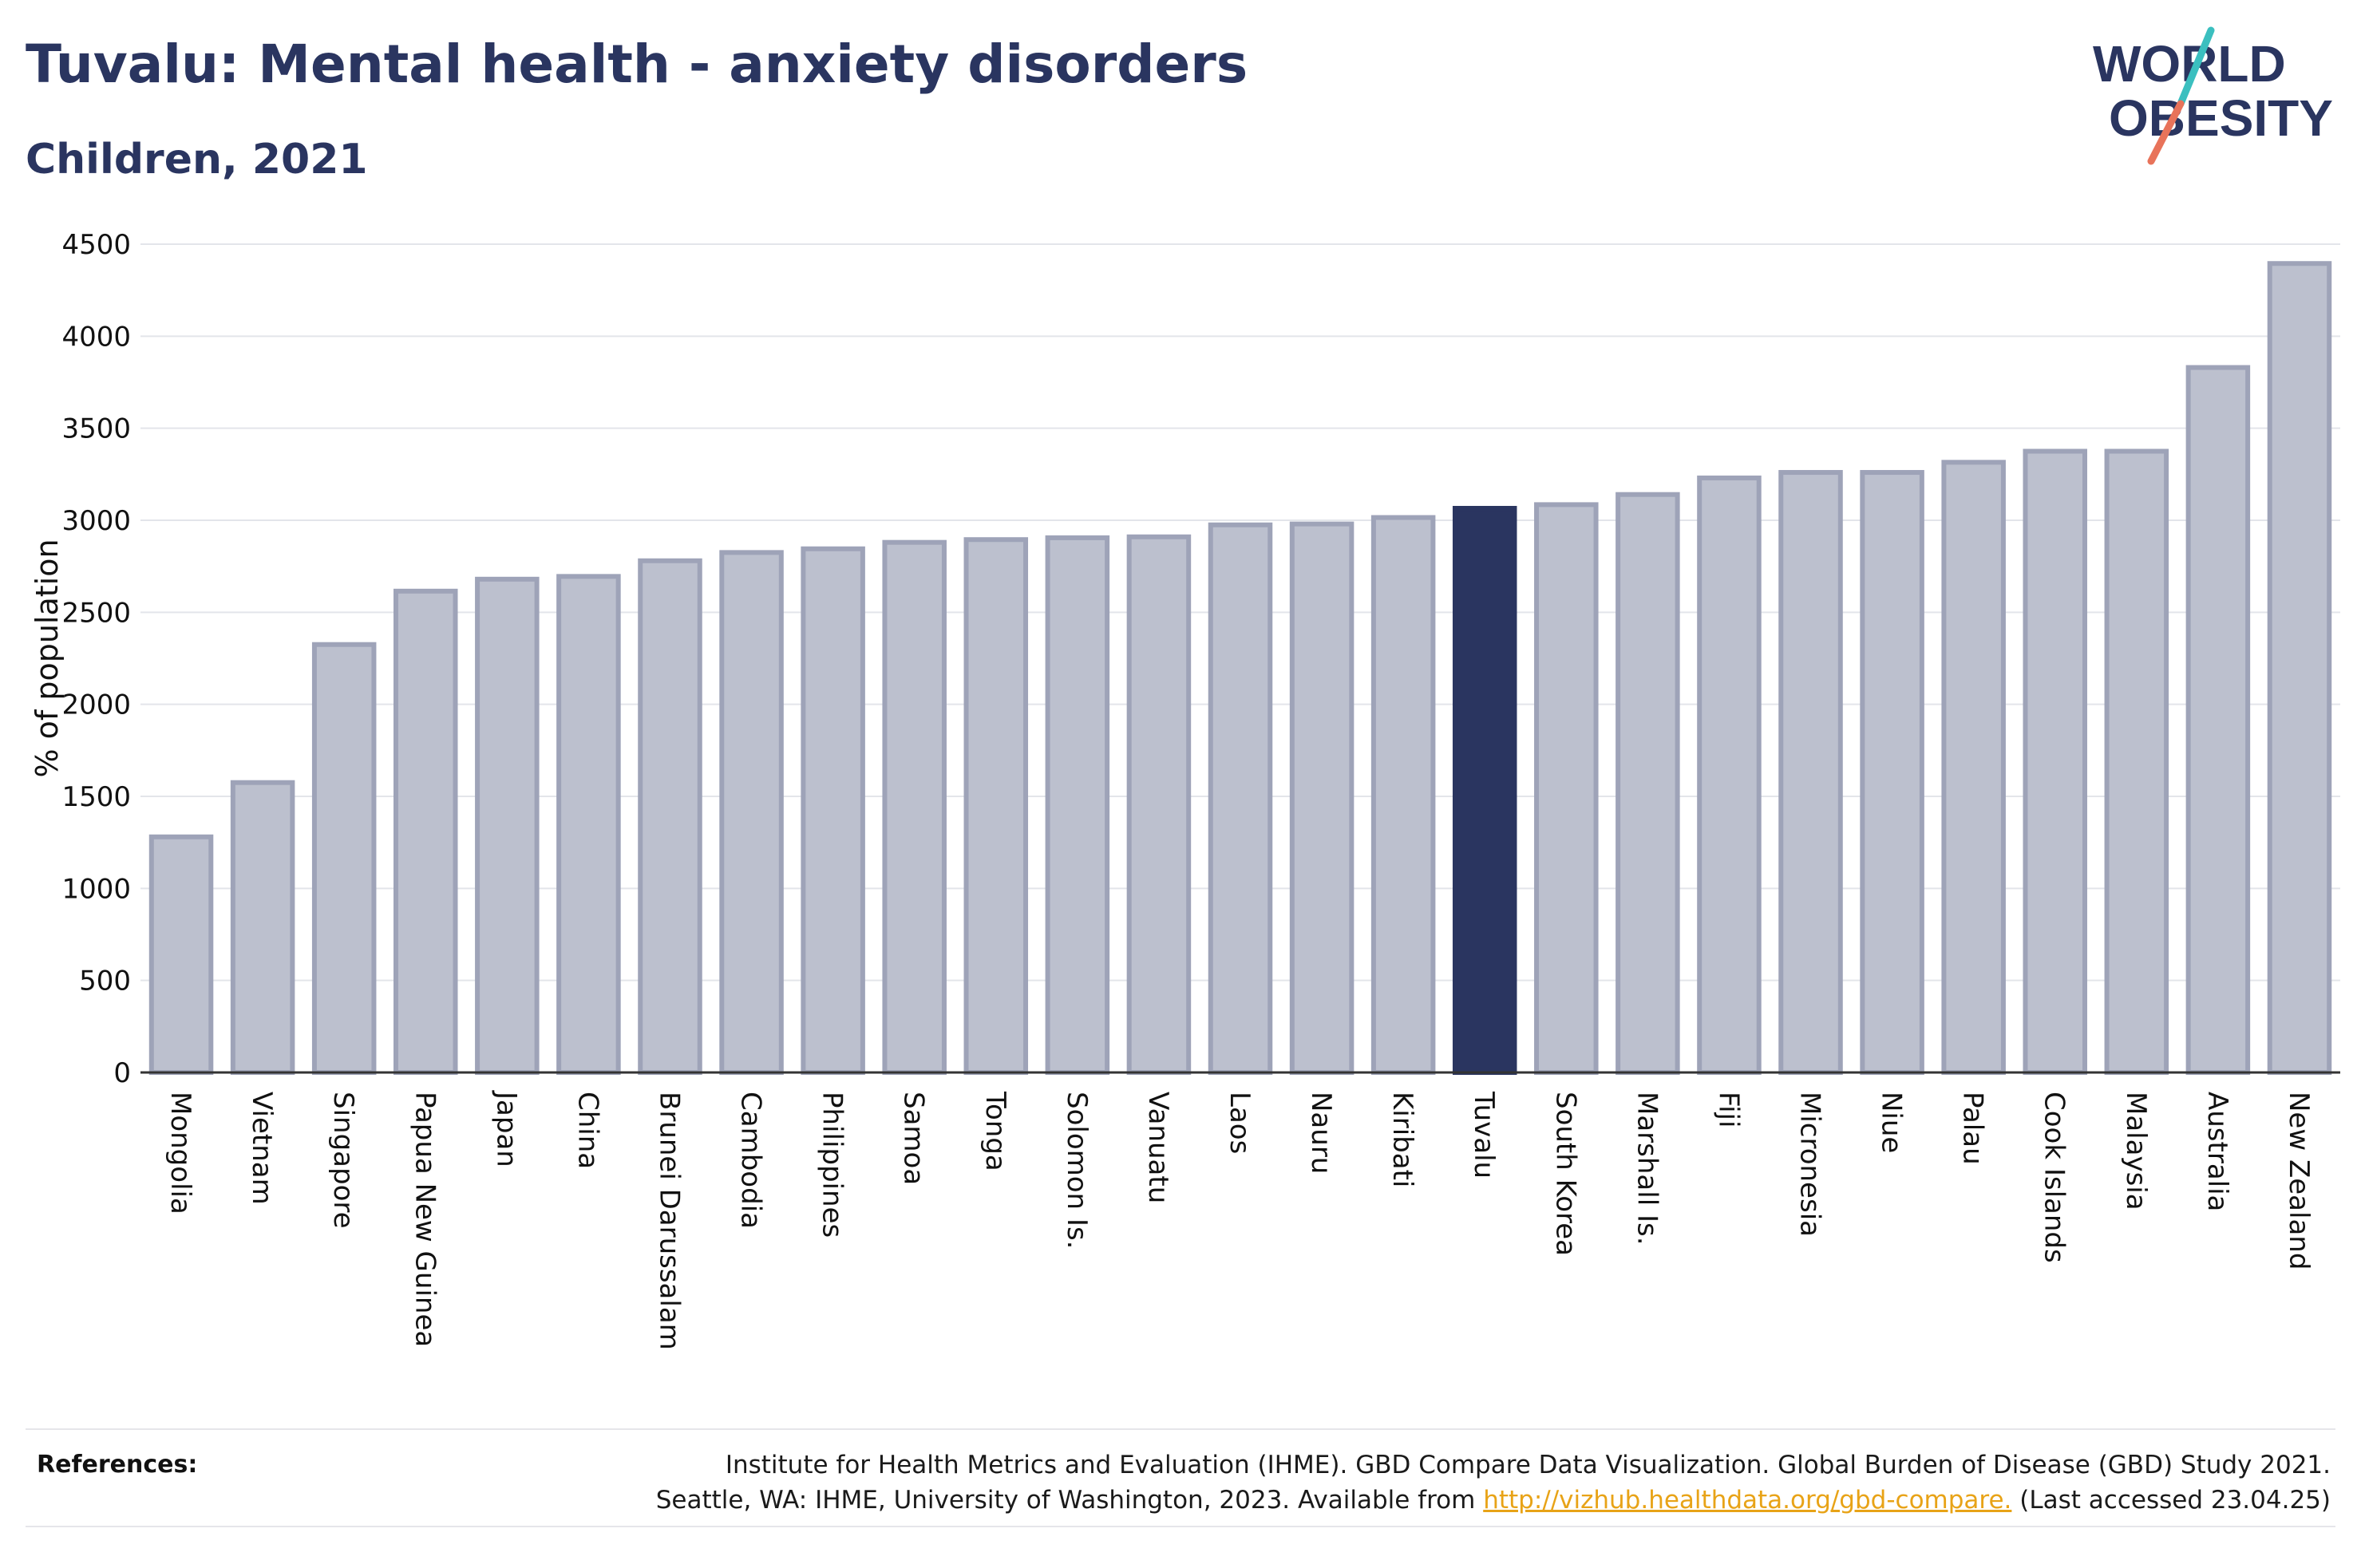  I want to click on x-tick-label: Palau, so click(1973, 1128).